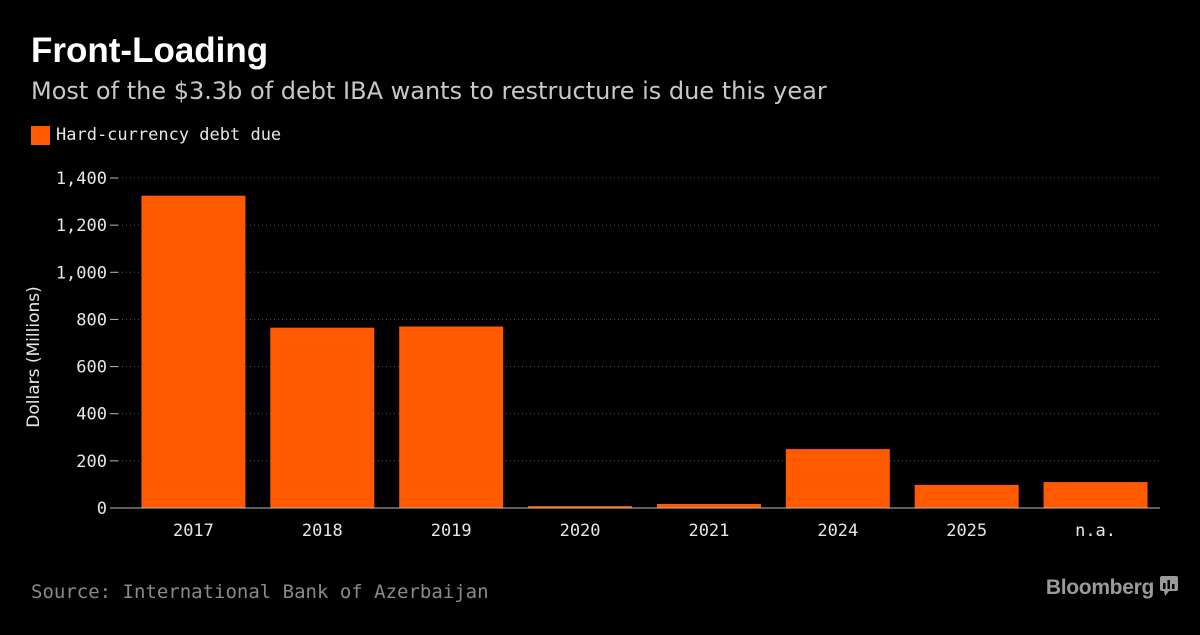 Image resolution: width=1200 pixels, height=635 pixels. What do you see at coordinates (91, 368) in the screenshot?
I see `y-tick-label: 600` at bounding box center [91, 368].